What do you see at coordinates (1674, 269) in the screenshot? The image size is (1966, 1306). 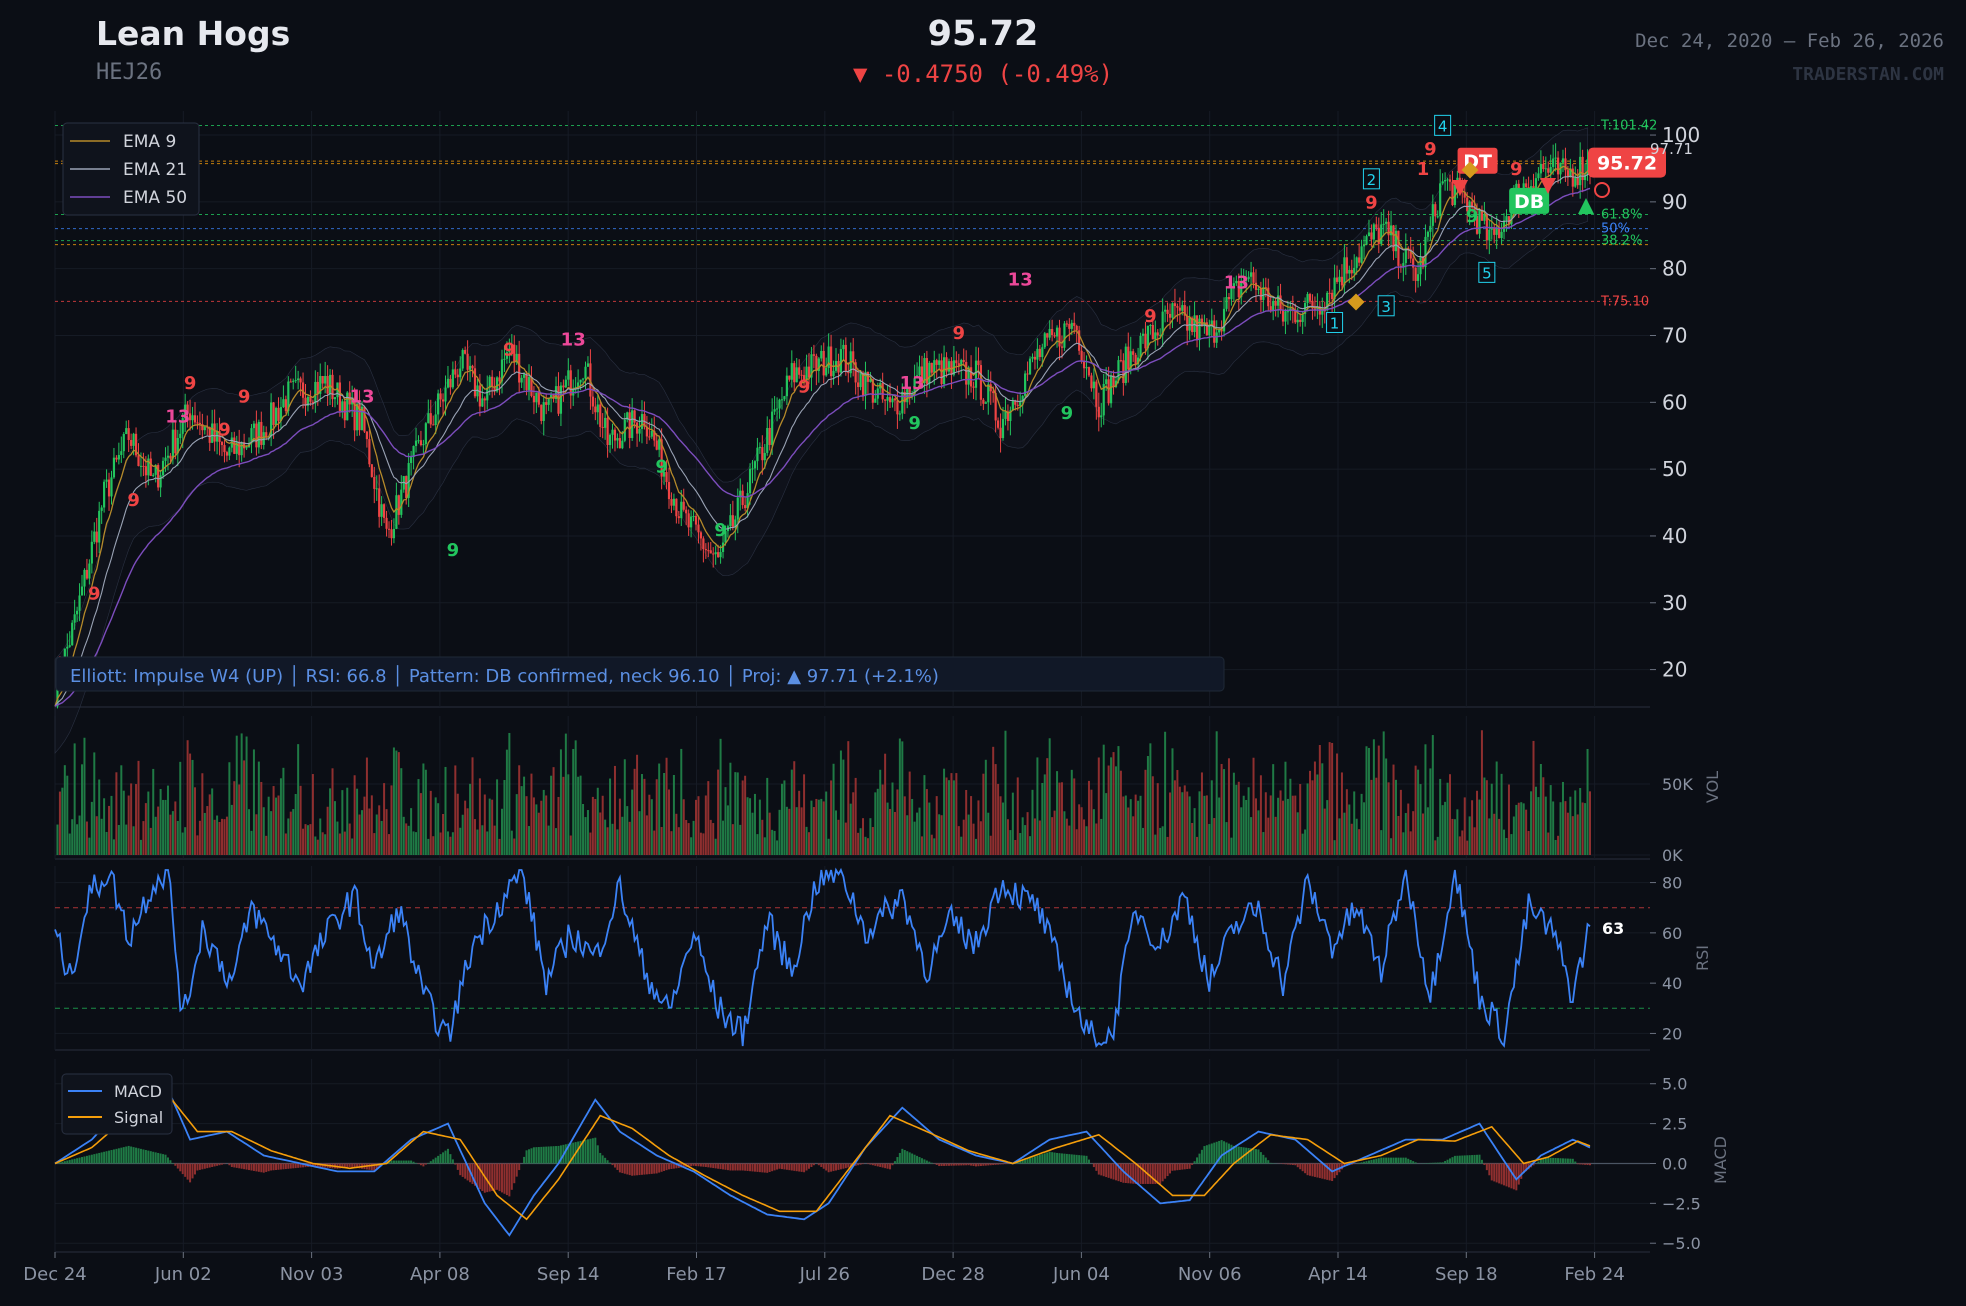 I see `price-tick-label: 80` at bounding box center [1674, 269].